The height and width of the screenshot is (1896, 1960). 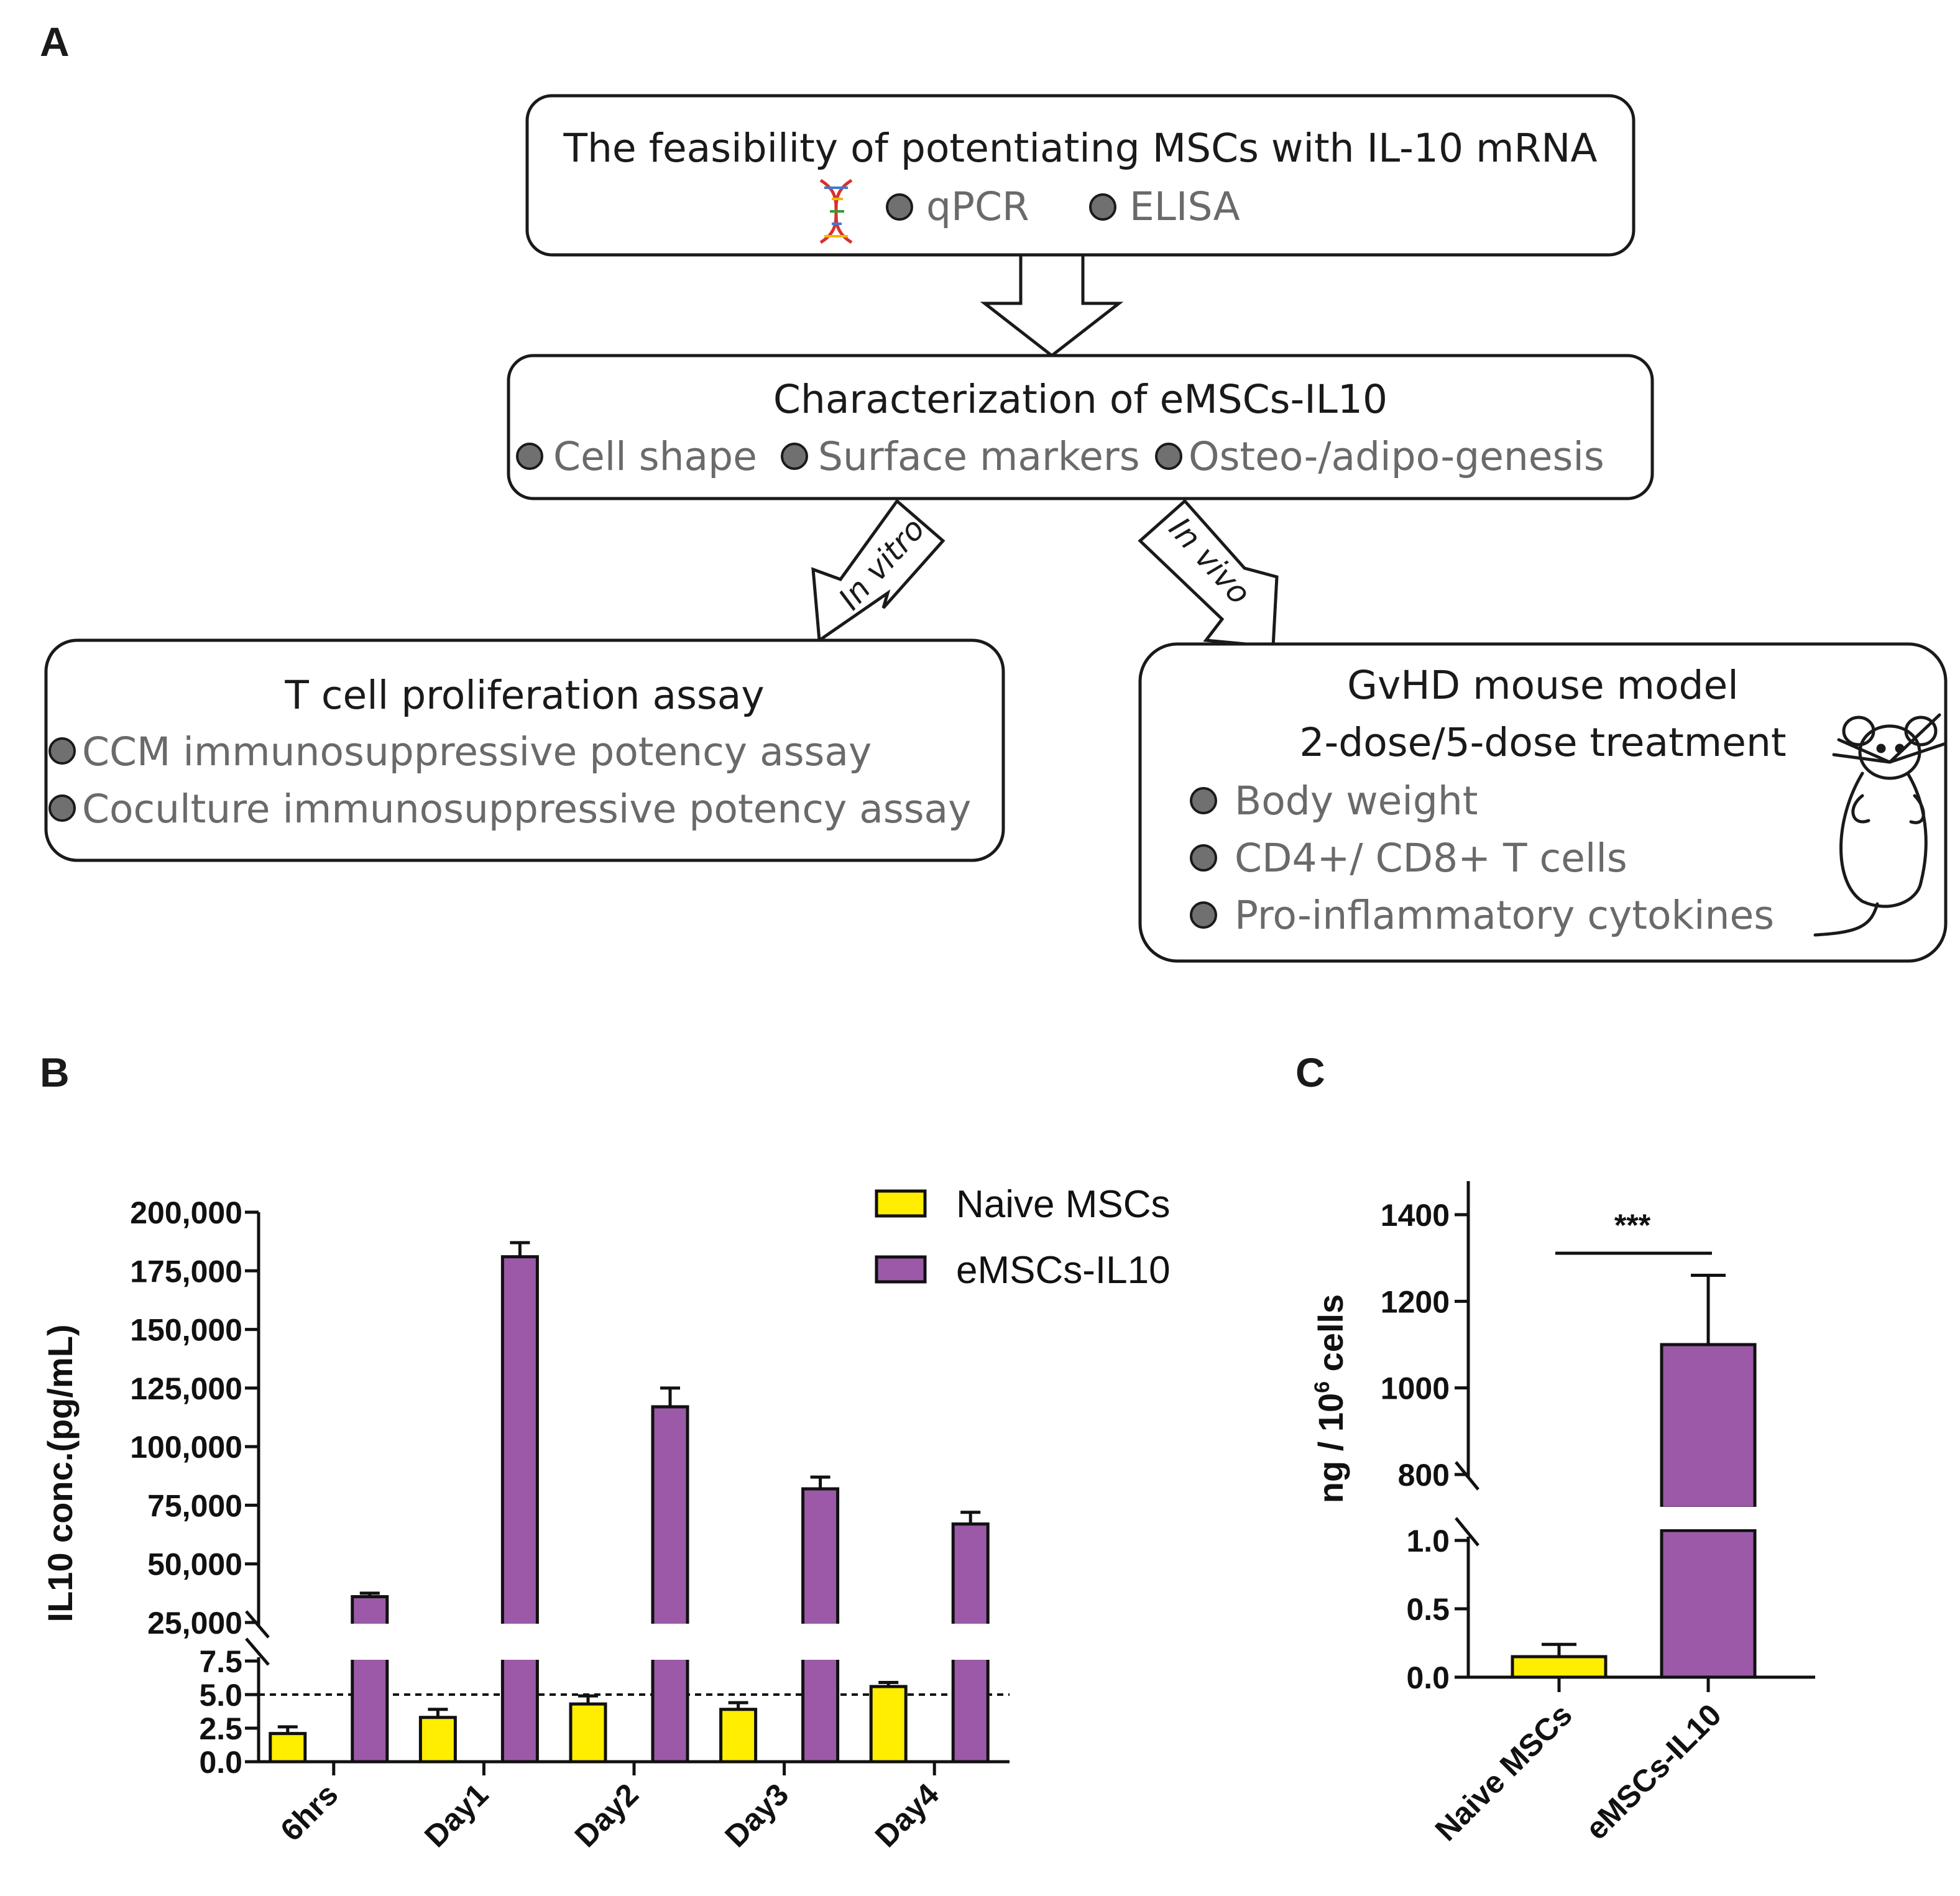 What do you see at coordinates (655, 456) in the screenshot?
I see `characterization-item-cell-shape: Cell shape` at bounding box center [655, 456].